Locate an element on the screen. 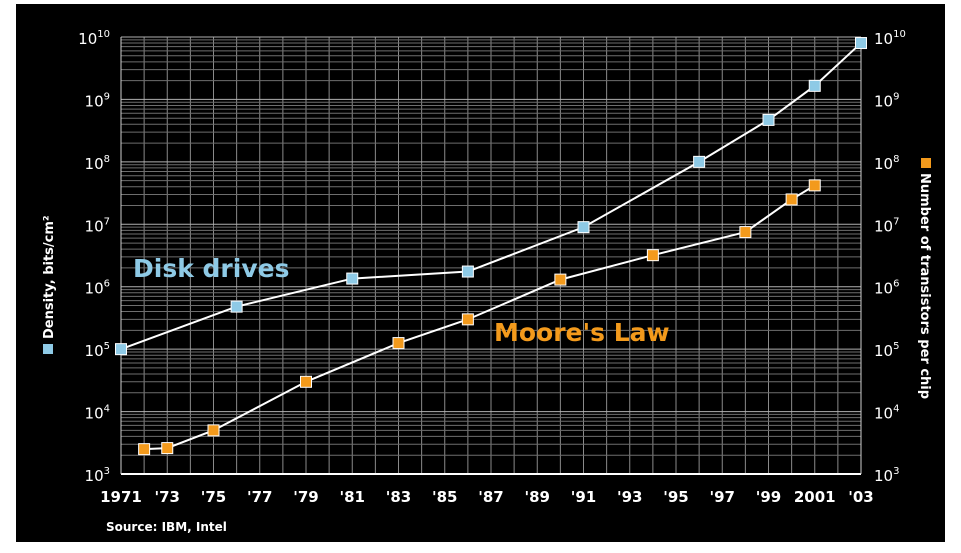  x-tick-label: '81 is located at coordinates (352, 497).